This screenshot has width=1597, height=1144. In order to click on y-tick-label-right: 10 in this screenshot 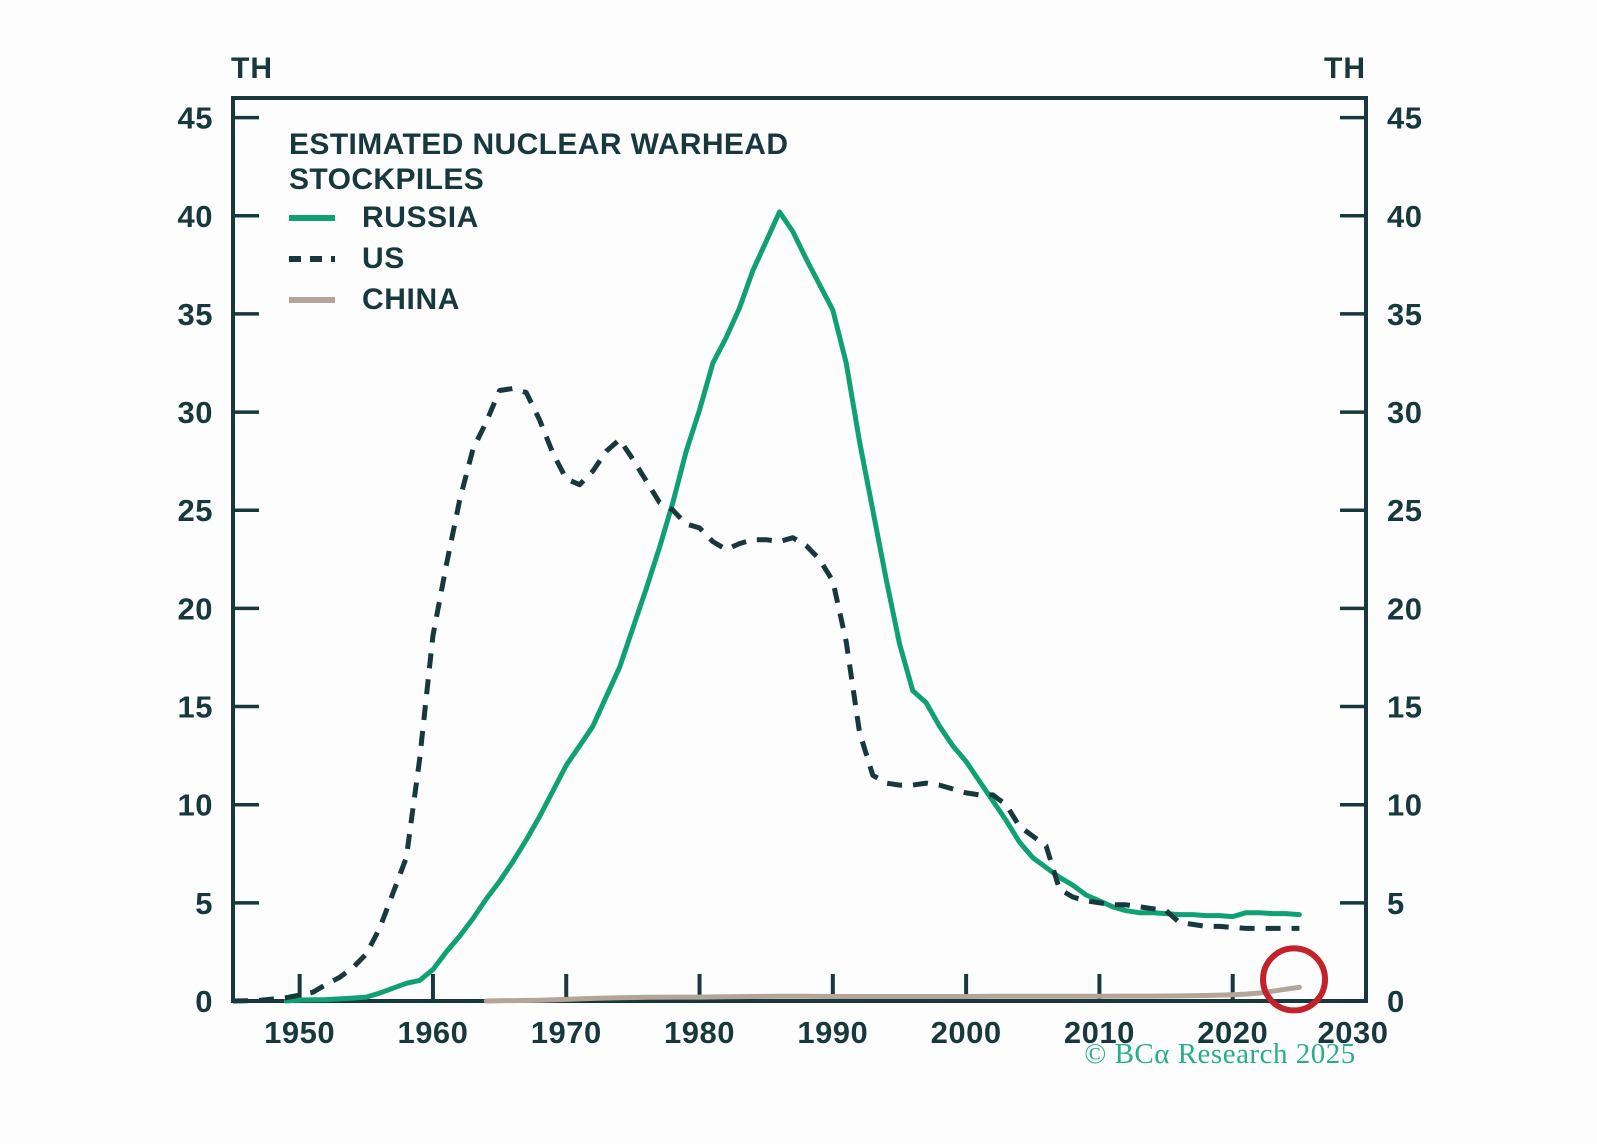, I will do `click(1404, 805)`.